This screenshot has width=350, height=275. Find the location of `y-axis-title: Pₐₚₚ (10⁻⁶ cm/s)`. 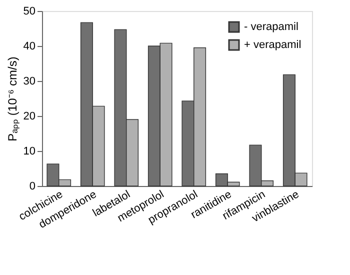

y-axis-title: Pₐₚₚ (10⁻⁶ cm/s) is located at coordinates (12, 99).